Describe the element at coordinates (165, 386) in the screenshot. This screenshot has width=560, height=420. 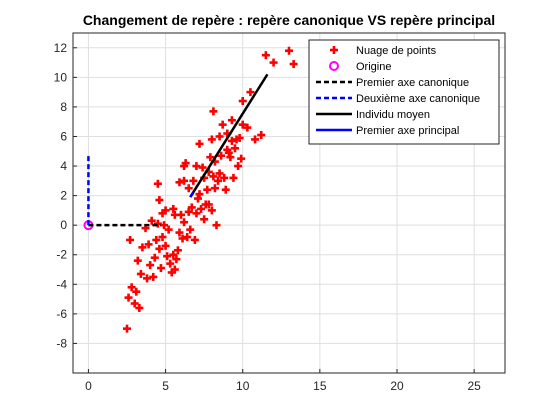
I see `x-tick-label: 5` at that location.